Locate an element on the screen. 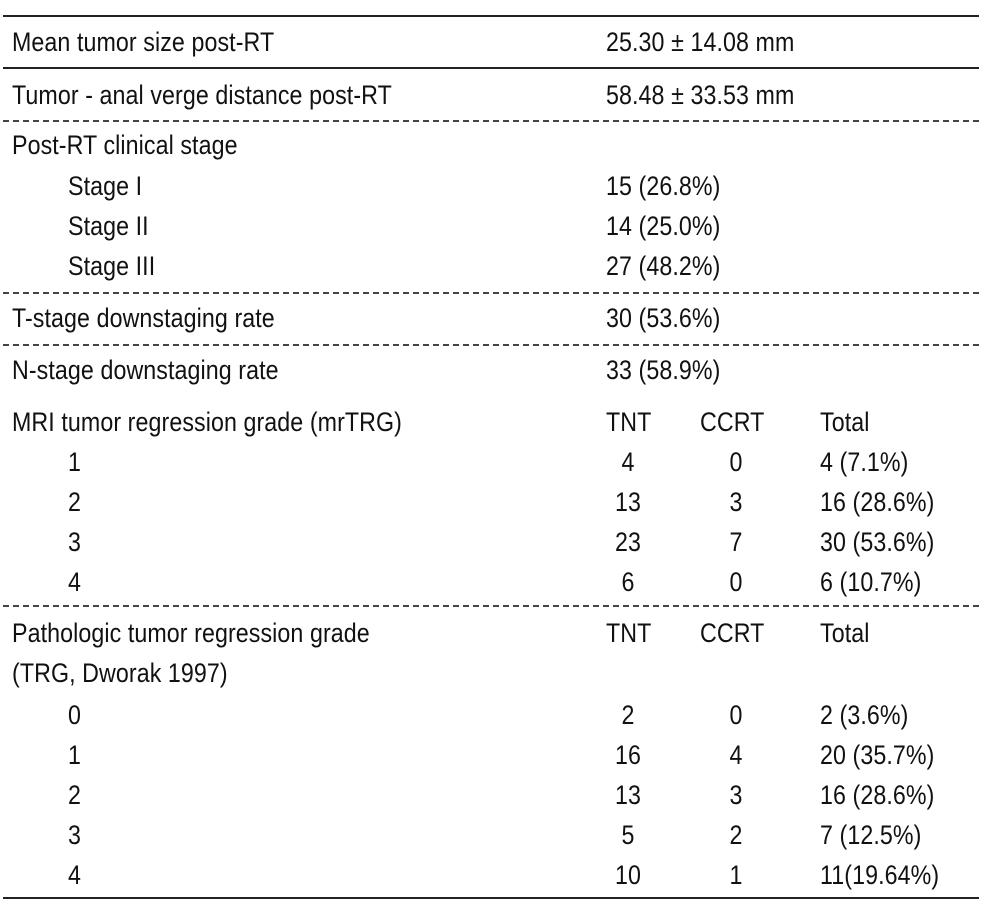 The image size is (999, 907). row-label: Mean tumor size post-RT is located at coordinates (143, 42).